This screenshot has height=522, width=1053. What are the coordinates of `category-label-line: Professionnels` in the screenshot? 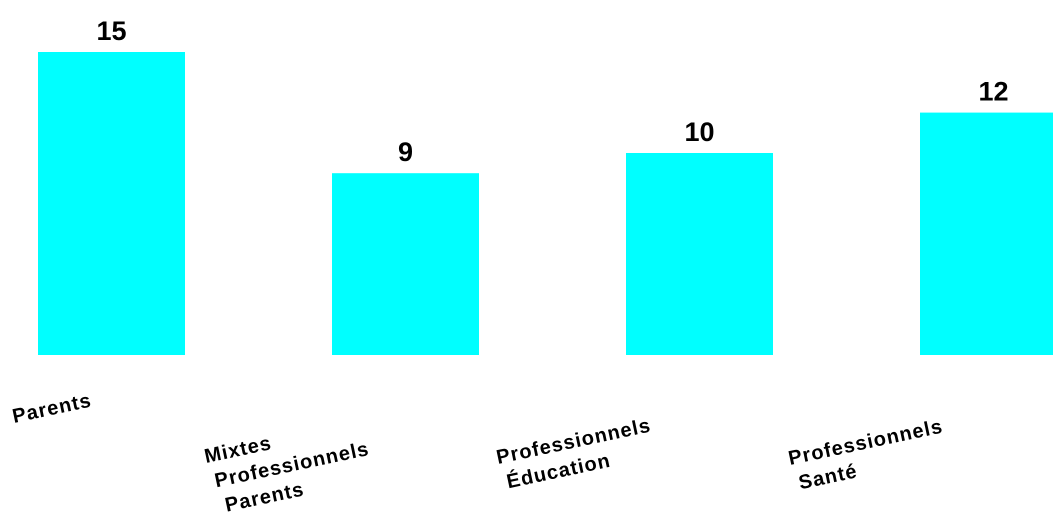 It's located at (865, 443).